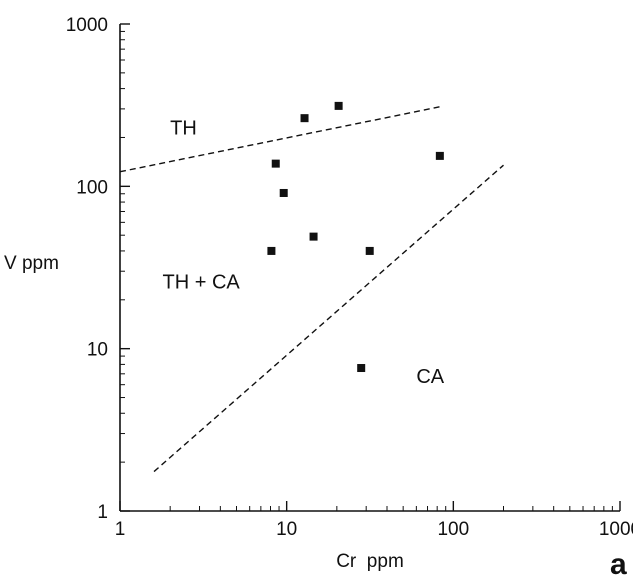 Image resolution: width=633 pixels, height=576 pixels. I want to click on x-tick-label: 1, so click(120, 529).